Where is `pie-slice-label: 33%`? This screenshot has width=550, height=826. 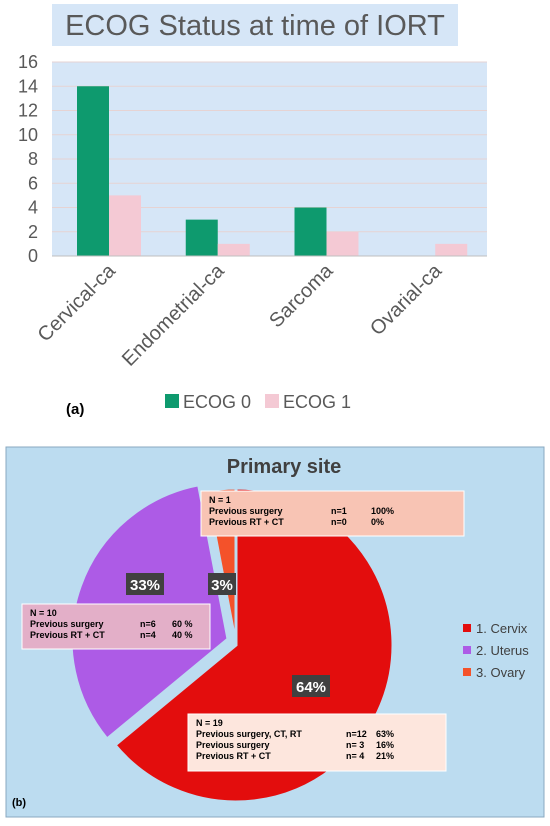
pie-slice-label: 33% is located at coordinates (145, 585).